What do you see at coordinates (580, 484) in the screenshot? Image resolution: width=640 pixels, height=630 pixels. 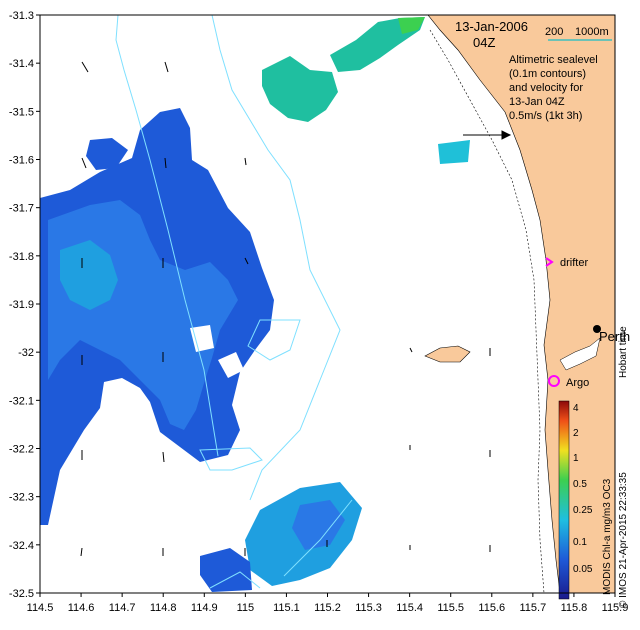 I see `cb-tick-3: 0.5` at bounding box center [580, 484].